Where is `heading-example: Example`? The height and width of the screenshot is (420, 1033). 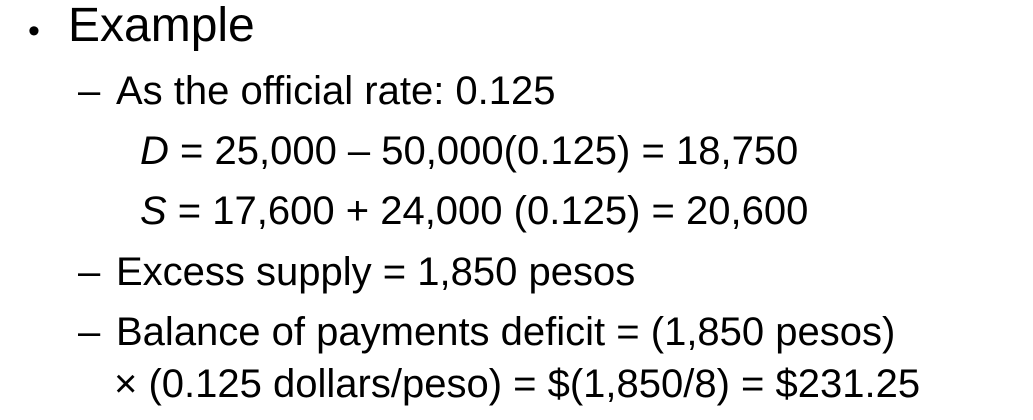
heading-example: Example is located at coordinates (161, 26).